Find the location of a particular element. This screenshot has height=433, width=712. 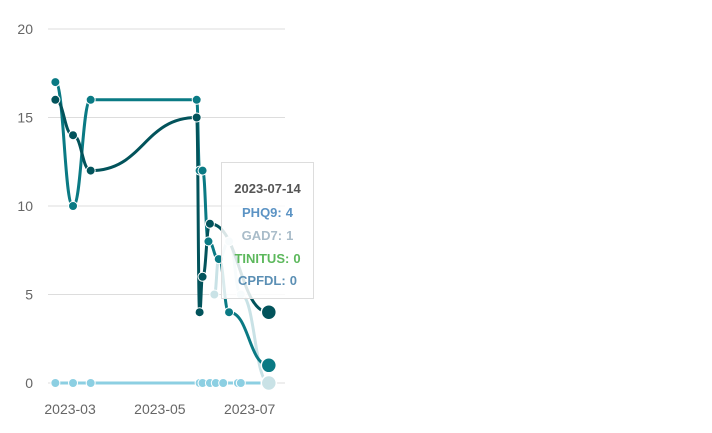

y-tick-label: 15 is located at coordinates (25, 118).